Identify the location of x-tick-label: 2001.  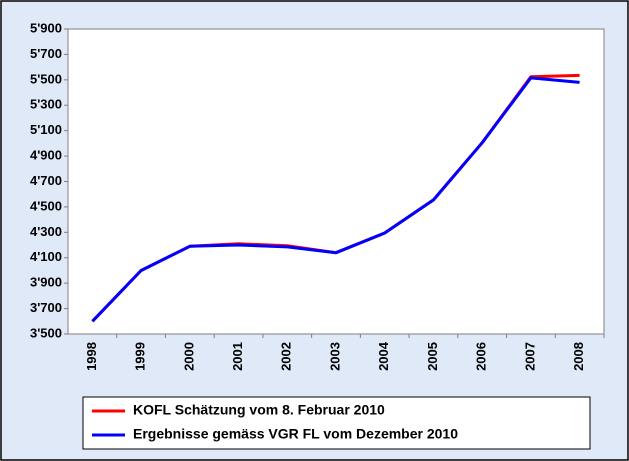
(237, 356).